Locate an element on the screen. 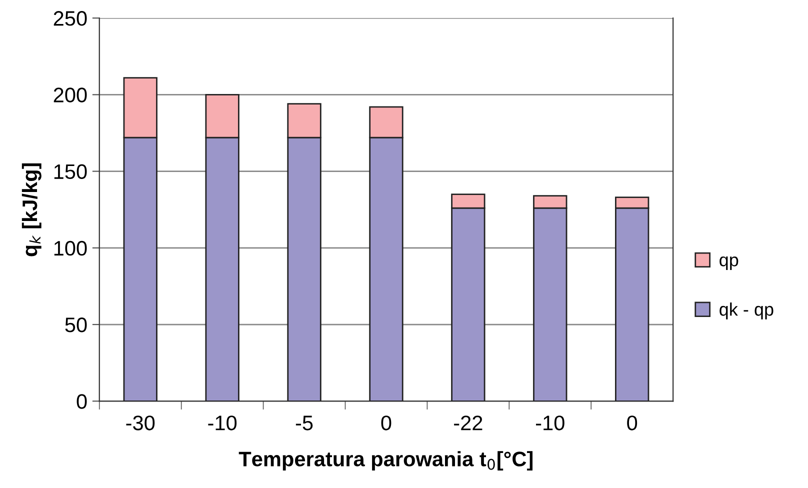 This screenshot has width=808, height=488. y-tick-label: 100 is located at coordinates (70, 248).